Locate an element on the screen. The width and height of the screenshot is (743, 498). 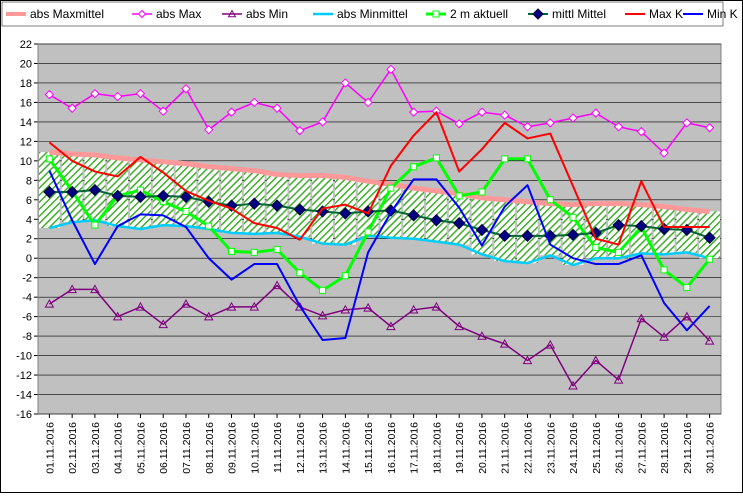
y-tick-label: 18 is located at coordinates (26, 84).